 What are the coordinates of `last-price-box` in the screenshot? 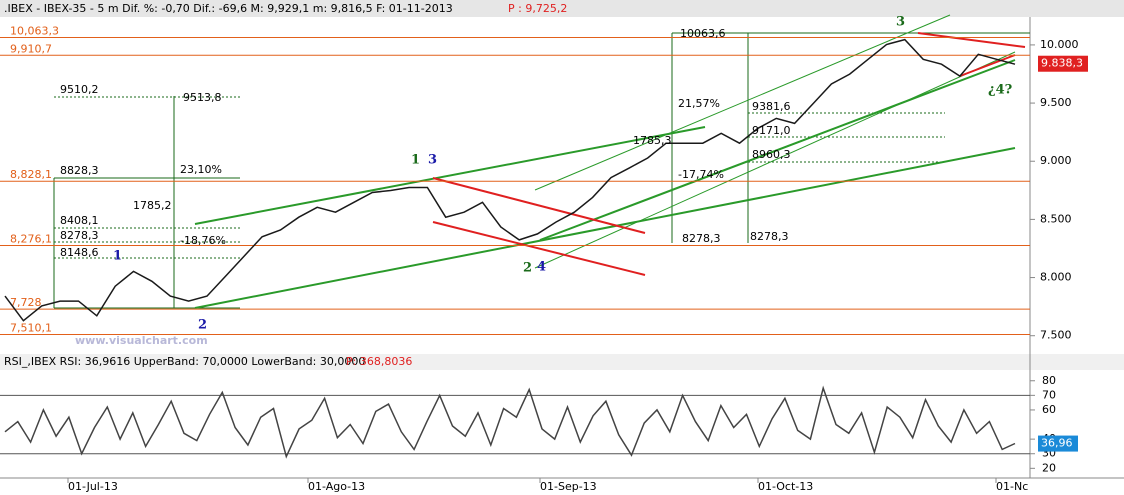 It's located at (1063, 63).